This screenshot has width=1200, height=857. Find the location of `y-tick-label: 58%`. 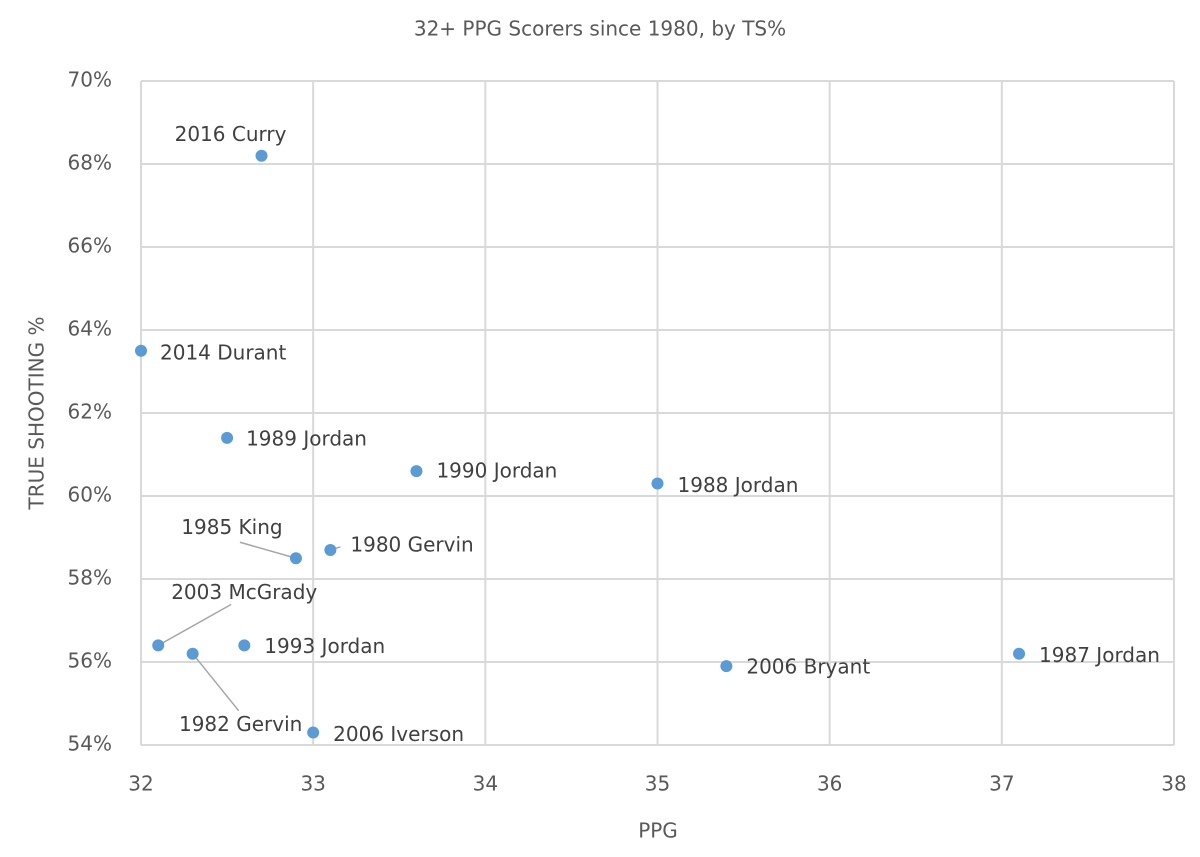

y-tick-label: 58% is located at coordinates (90, 578).